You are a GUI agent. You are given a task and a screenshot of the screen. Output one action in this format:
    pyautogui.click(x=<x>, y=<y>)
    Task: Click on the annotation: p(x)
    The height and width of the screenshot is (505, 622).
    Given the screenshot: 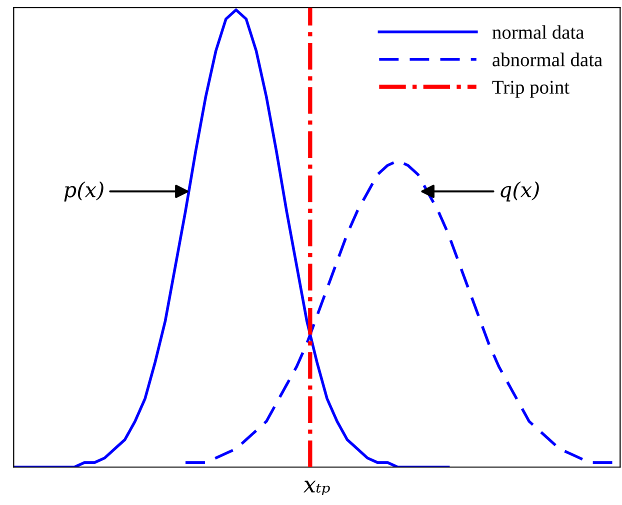 What is the action you would take?
    pyautogui.click(x=84, y=191)
    